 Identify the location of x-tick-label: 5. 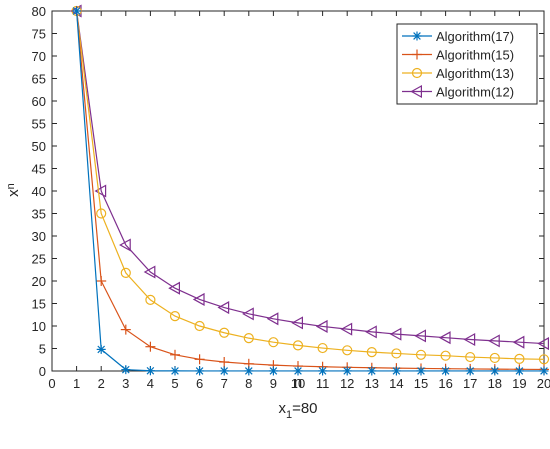
(174, 383).